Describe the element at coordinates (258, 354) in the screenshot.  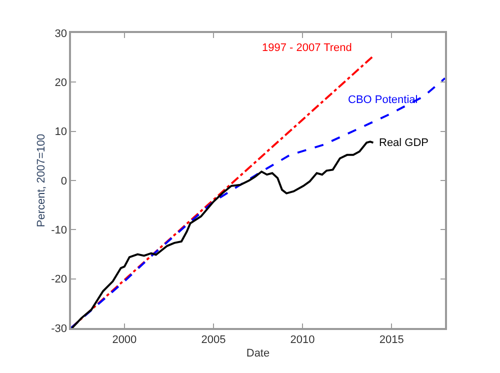
I see `x-axis-title: Date` at that location.